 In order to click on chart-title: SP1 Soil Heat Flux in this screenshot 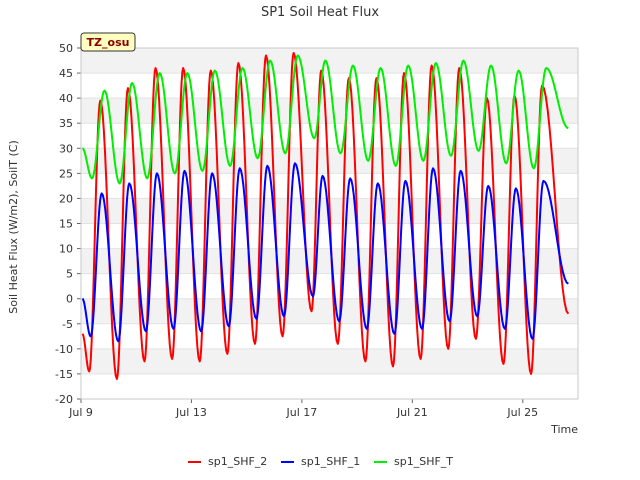, I will do `click(320, 12)`.